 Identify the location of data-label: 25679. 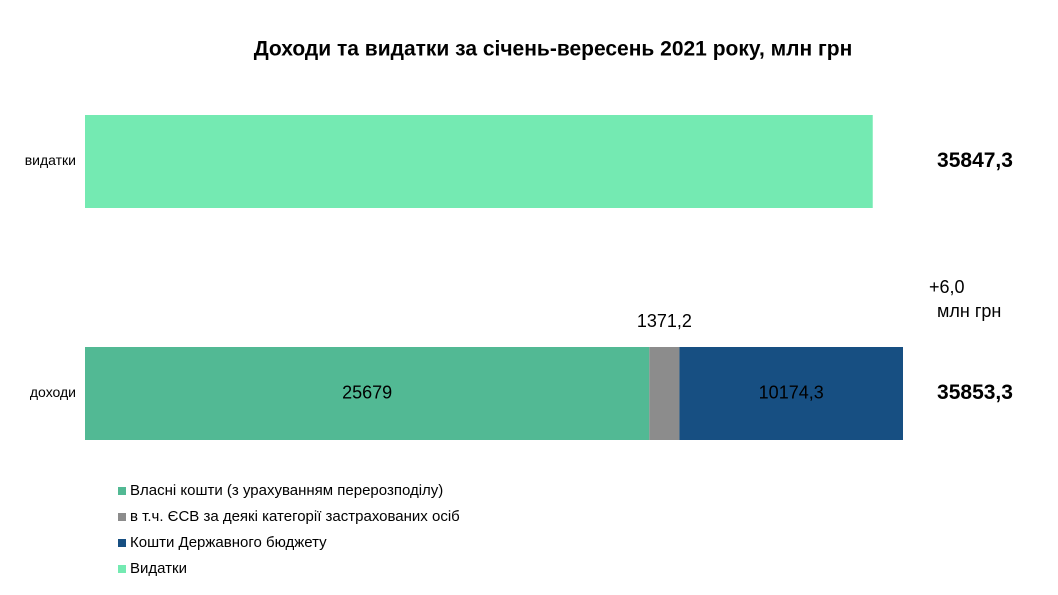
(367, 392).